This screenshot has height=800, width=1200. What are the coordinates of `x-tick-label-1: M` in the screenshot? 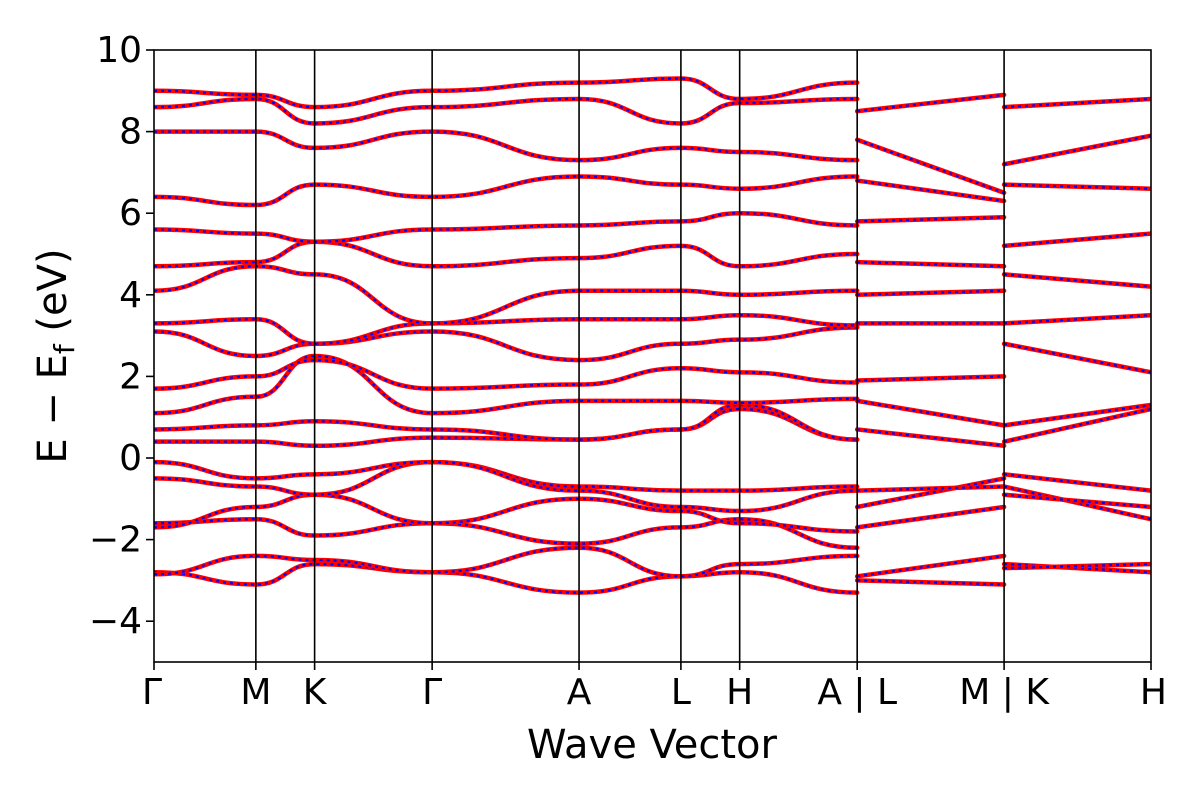 It's located at (255, 692).